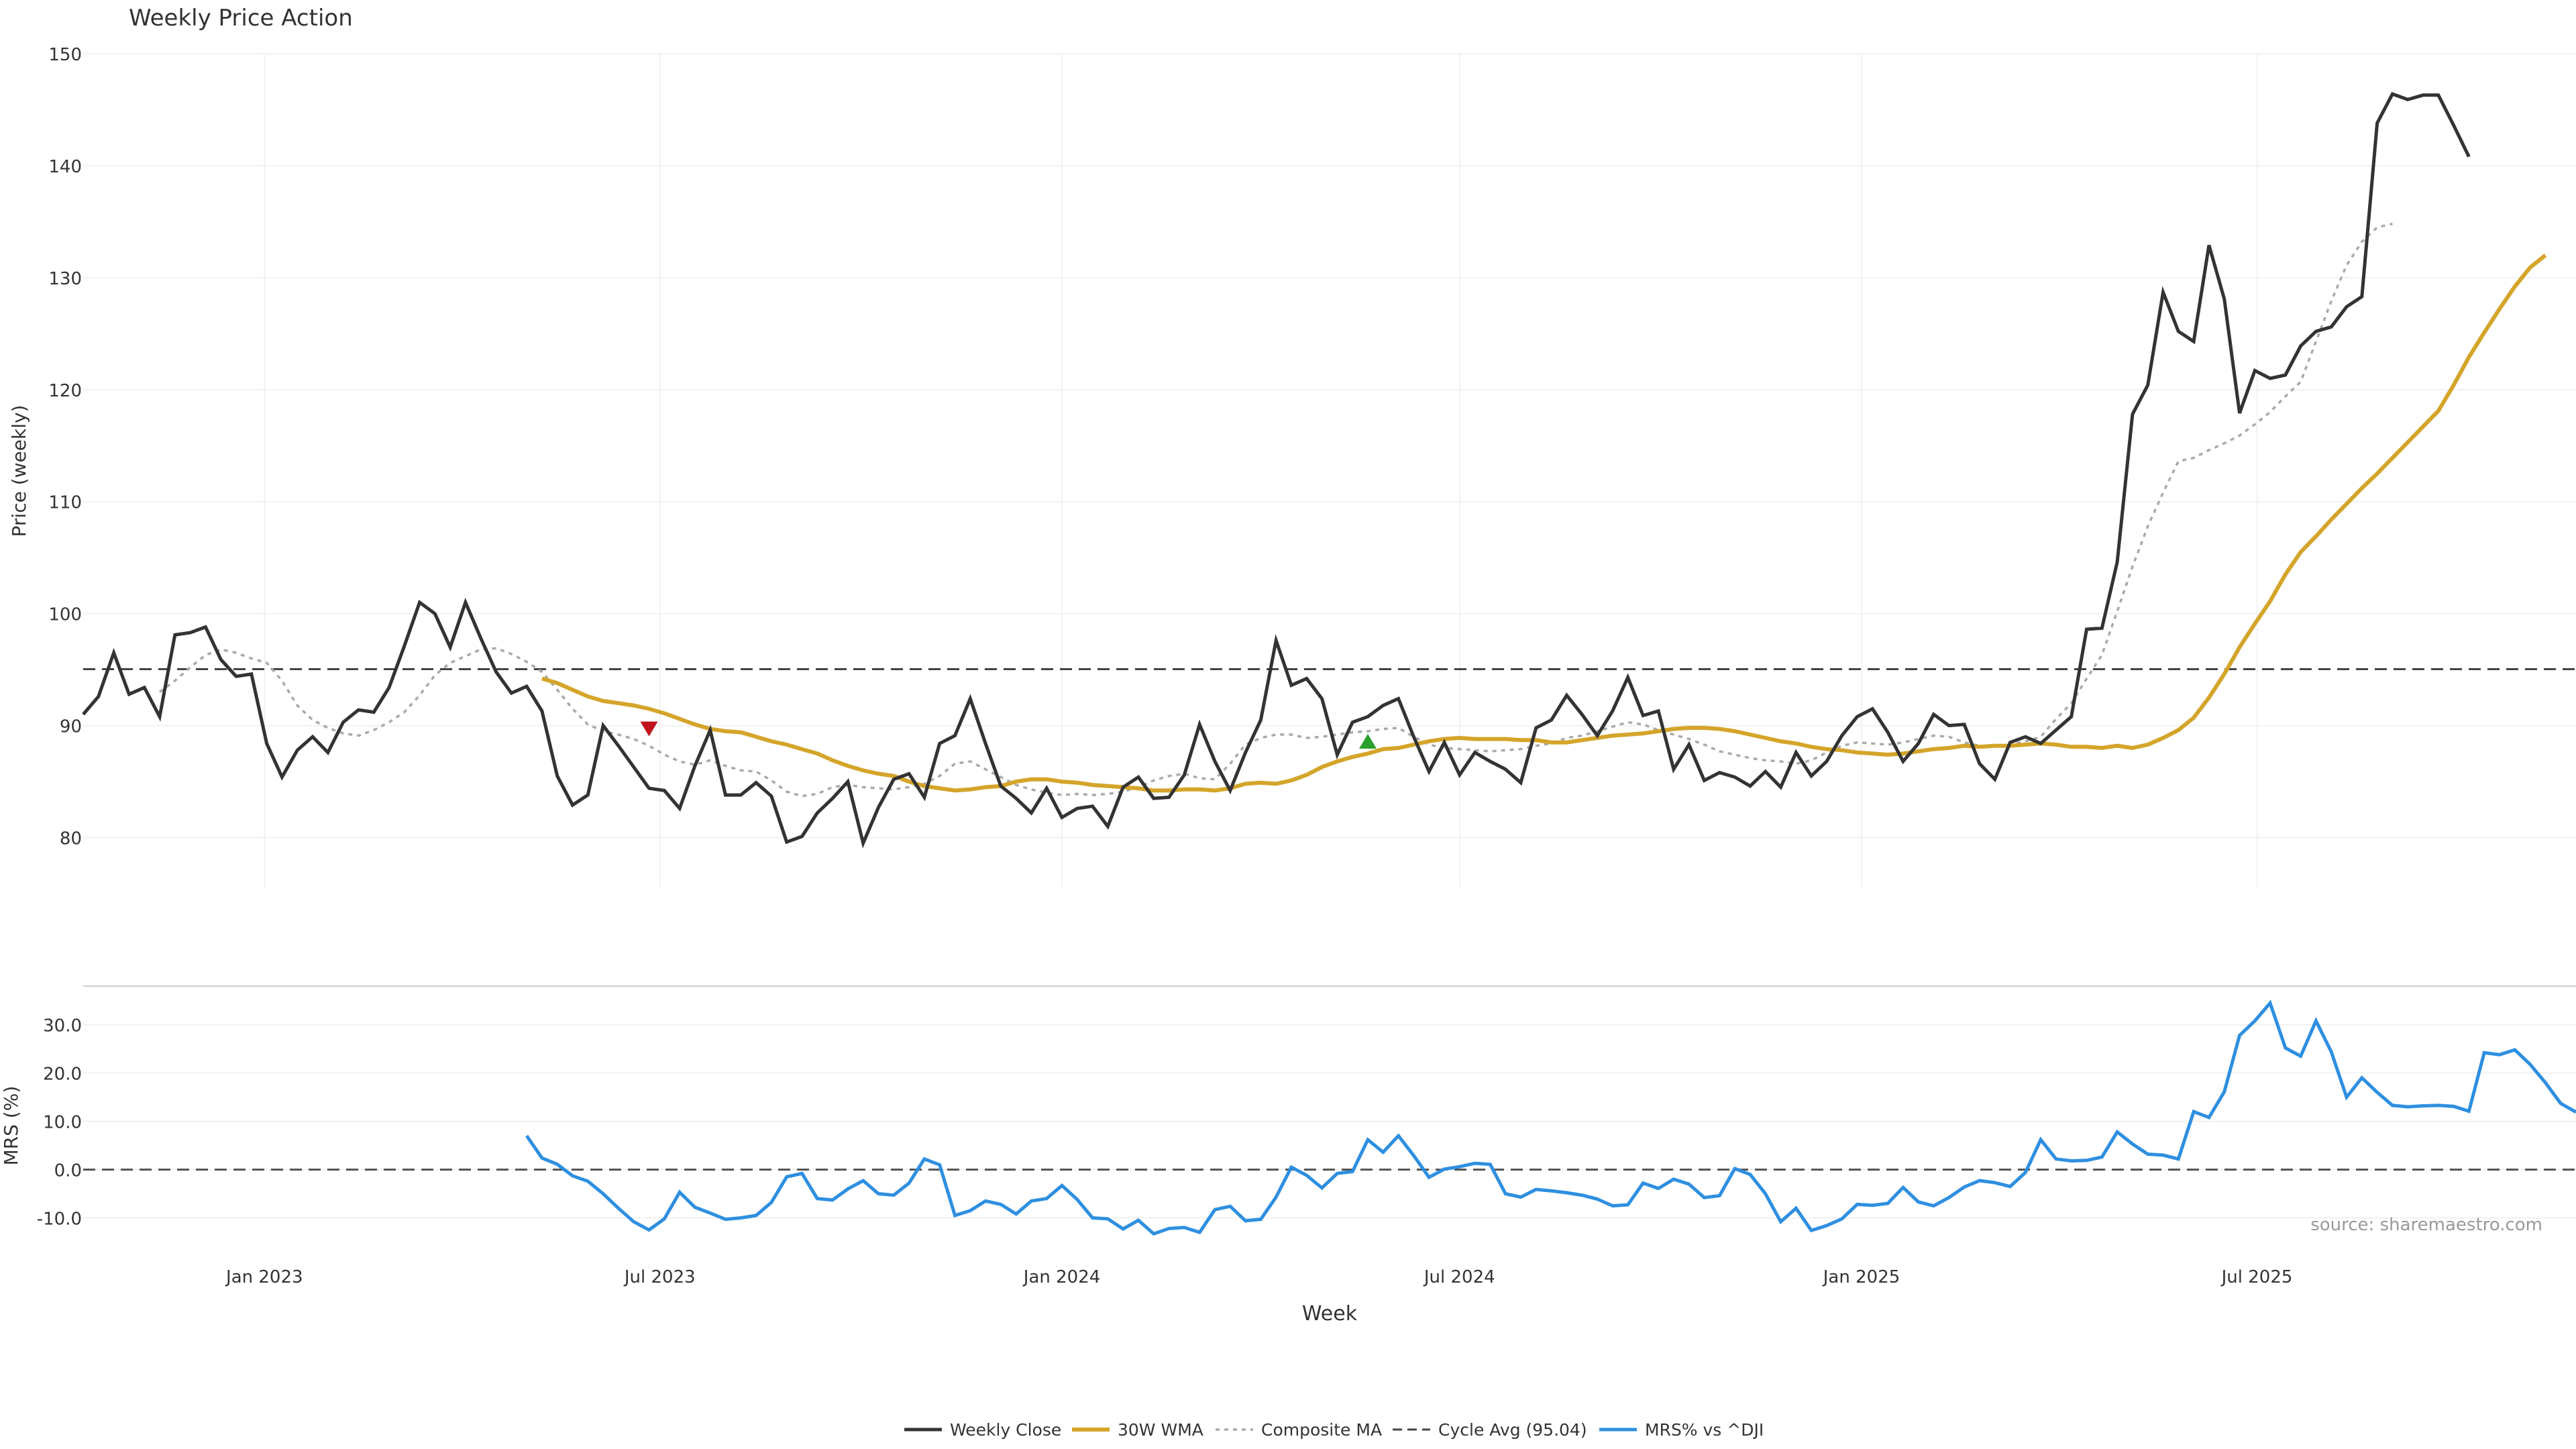 The width and height of the screenshot is (2576, 1449). What do you see at coordinates (71, 839) in the screenshot?
I see `price-y-tick-label: 80` at bounding box center [71, 839].